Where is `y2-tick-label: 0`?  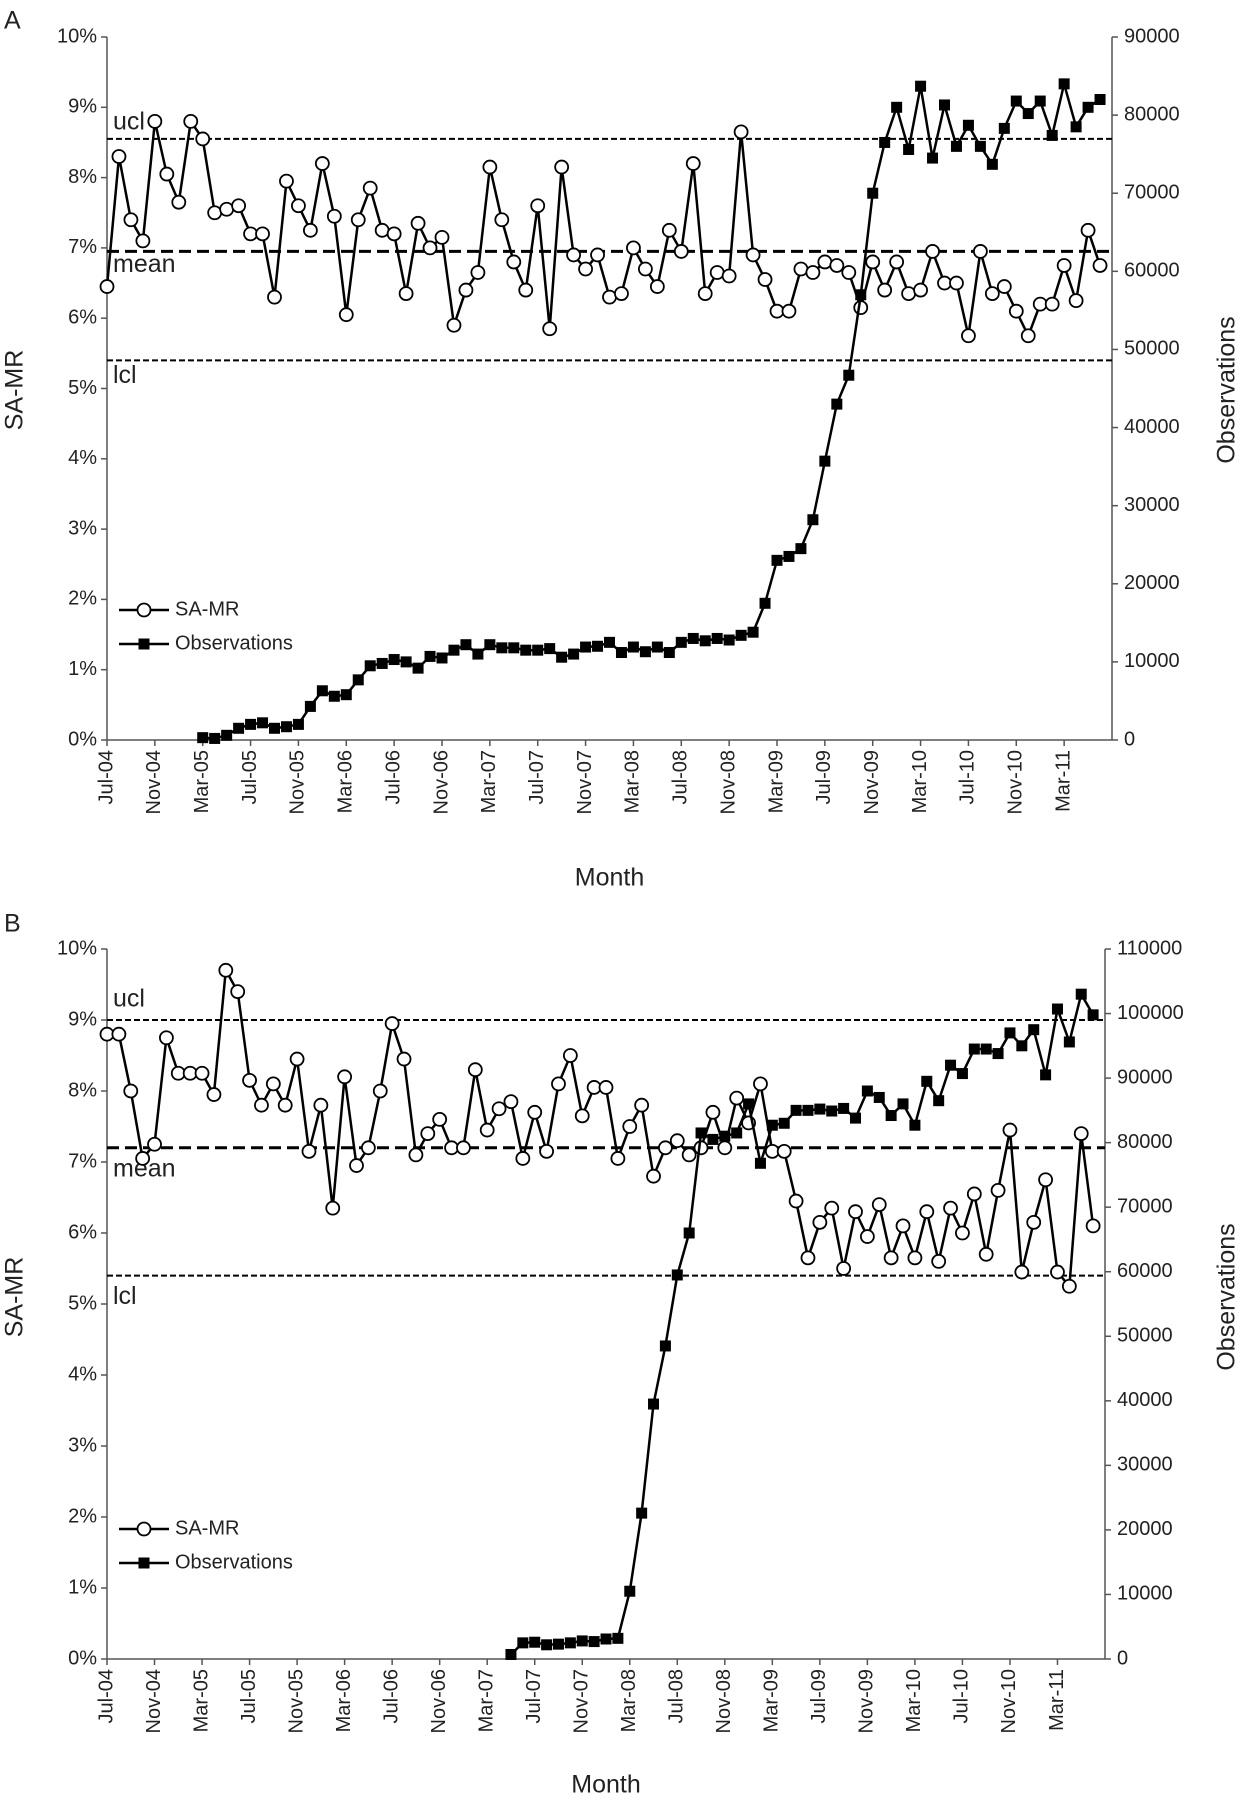
y2-tick-label: 0 is located at coordinates (1129, 739).